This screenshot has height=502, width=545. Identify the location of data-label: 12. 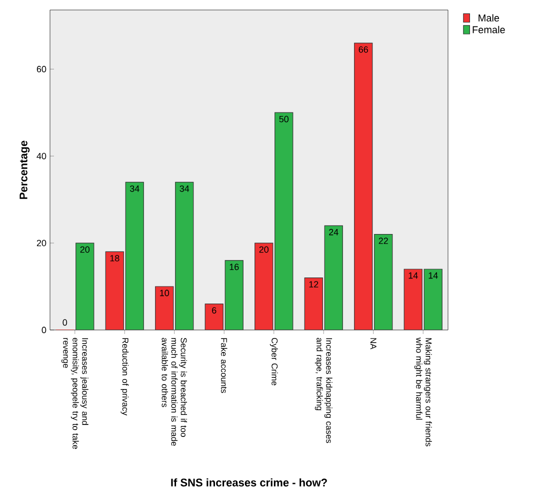
(313, 284).